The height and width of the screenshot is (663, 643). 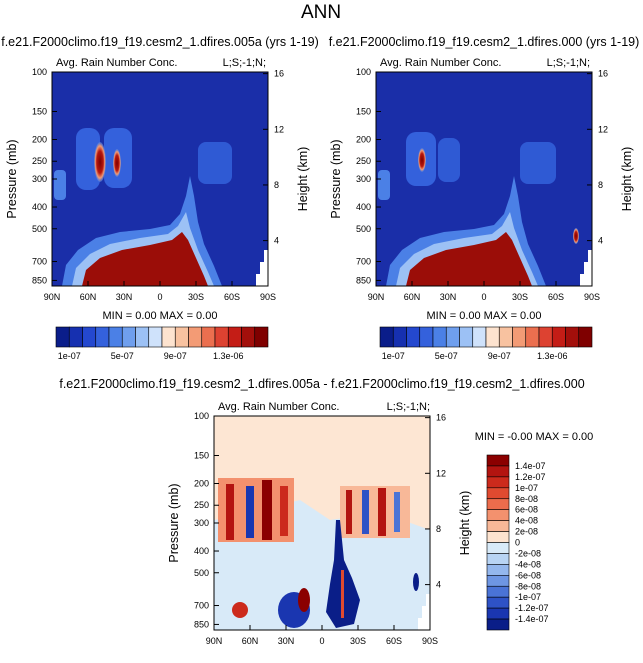 I want to click on plot-area-right, so click(x=484, y=179).